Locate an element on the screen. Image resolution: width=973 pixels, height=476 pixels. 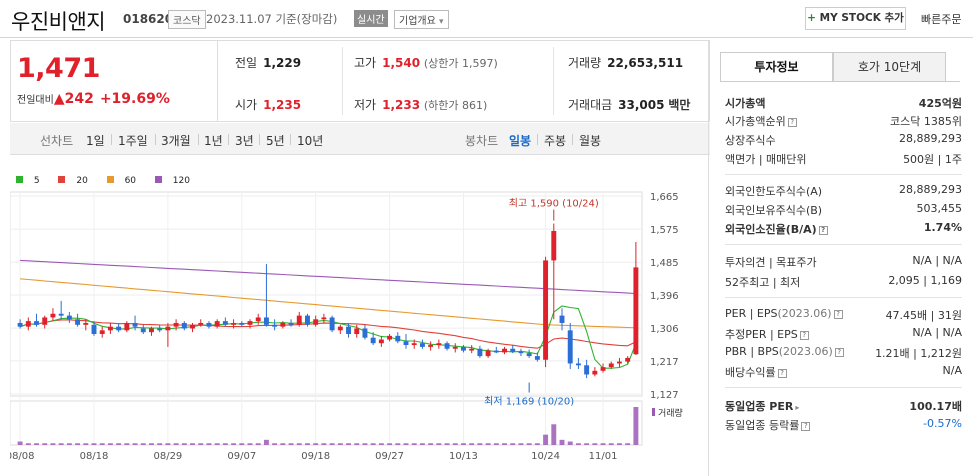
quick-order-link: 빠른주문 is located at coordinates (941, 19).